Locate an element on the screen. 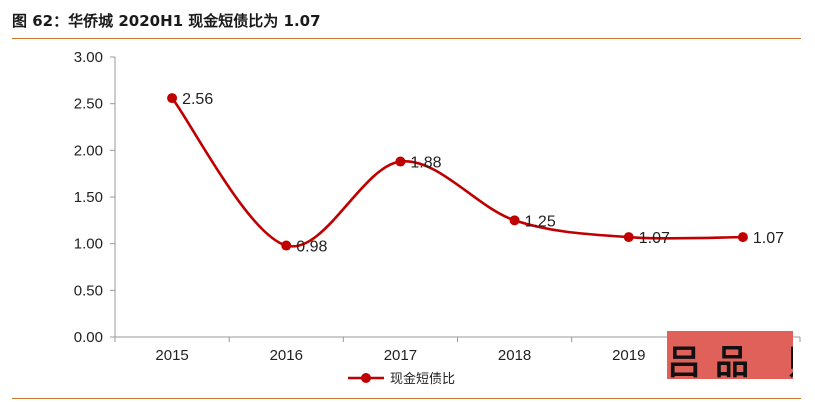  x-axis: 2015 2016 2017 2018 2019 is located at coordinates (457, 350).